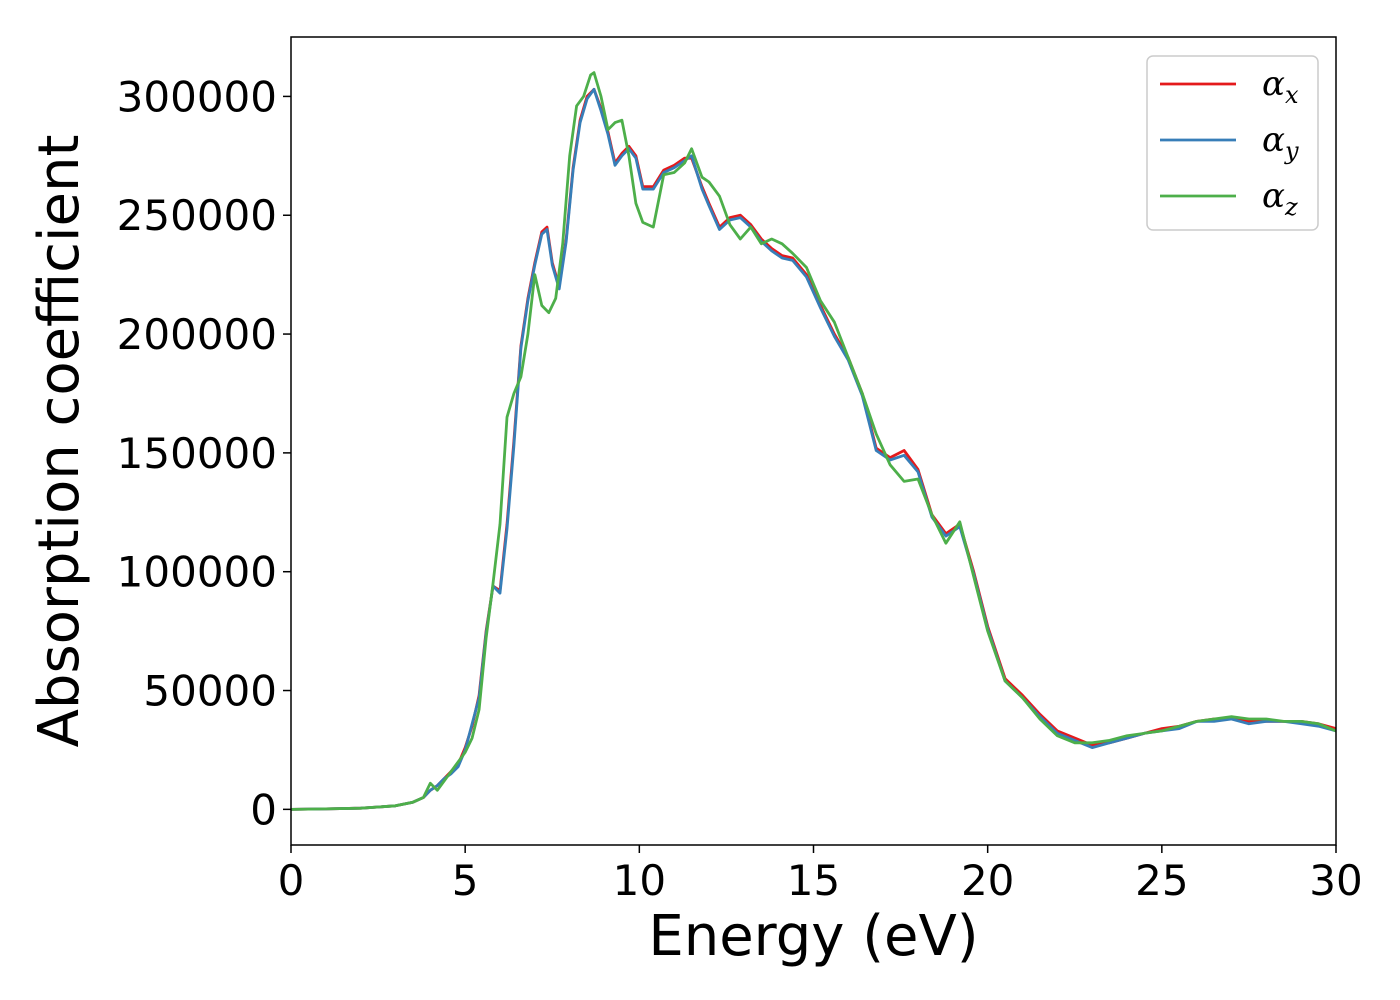 The height and width of the screenshot is (1000, 1400). What do you see at coordinates (987, 880) in the screenshot?
I see `x-tick-label: 20` at bounding box center [987, 880].